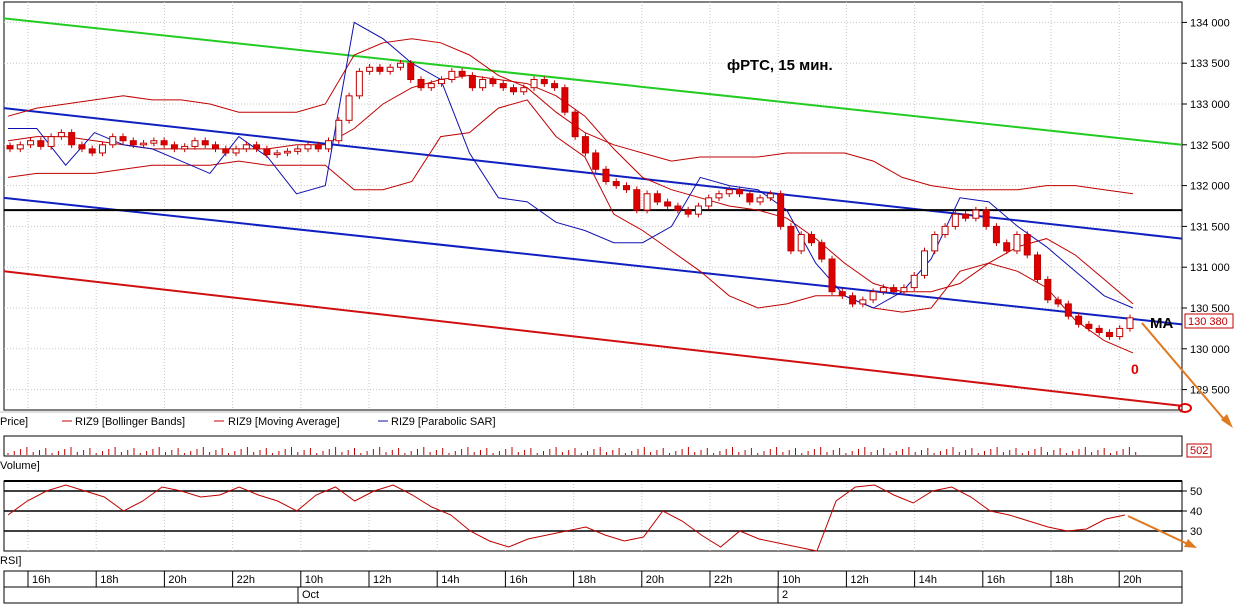  I want to click on forecast-arrow-price-head, so click(1227, 421).